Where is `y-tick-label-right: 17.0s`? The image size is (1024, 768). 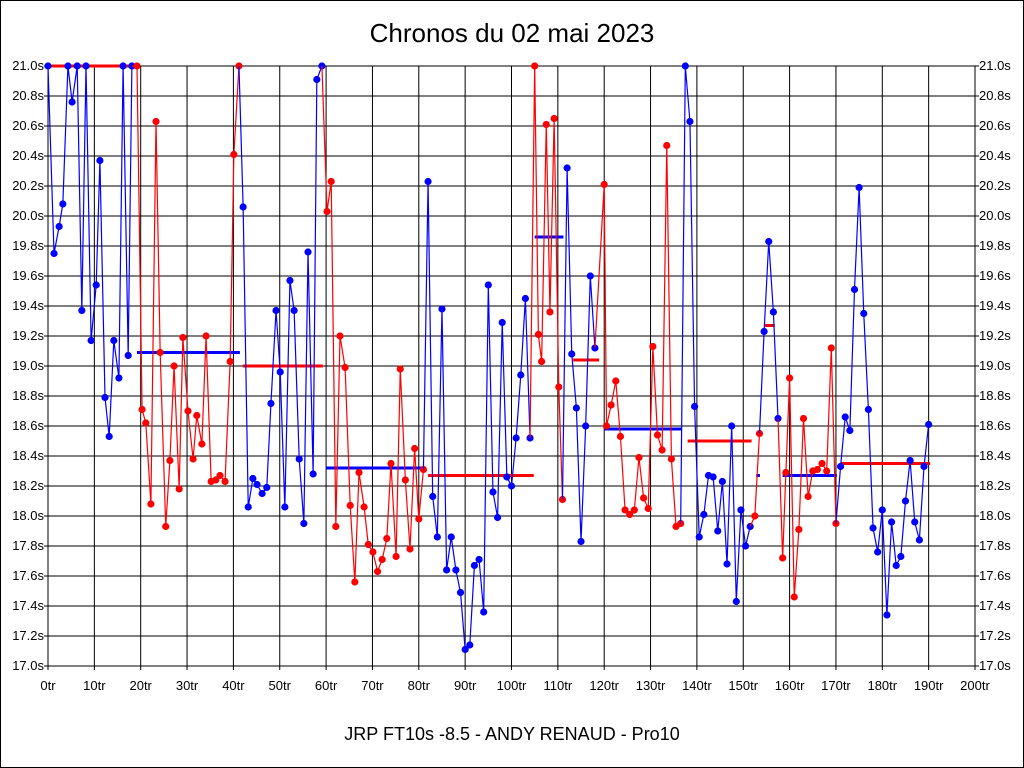
y-tick-label-right: 17.0s is located at coordinates (995, 665).